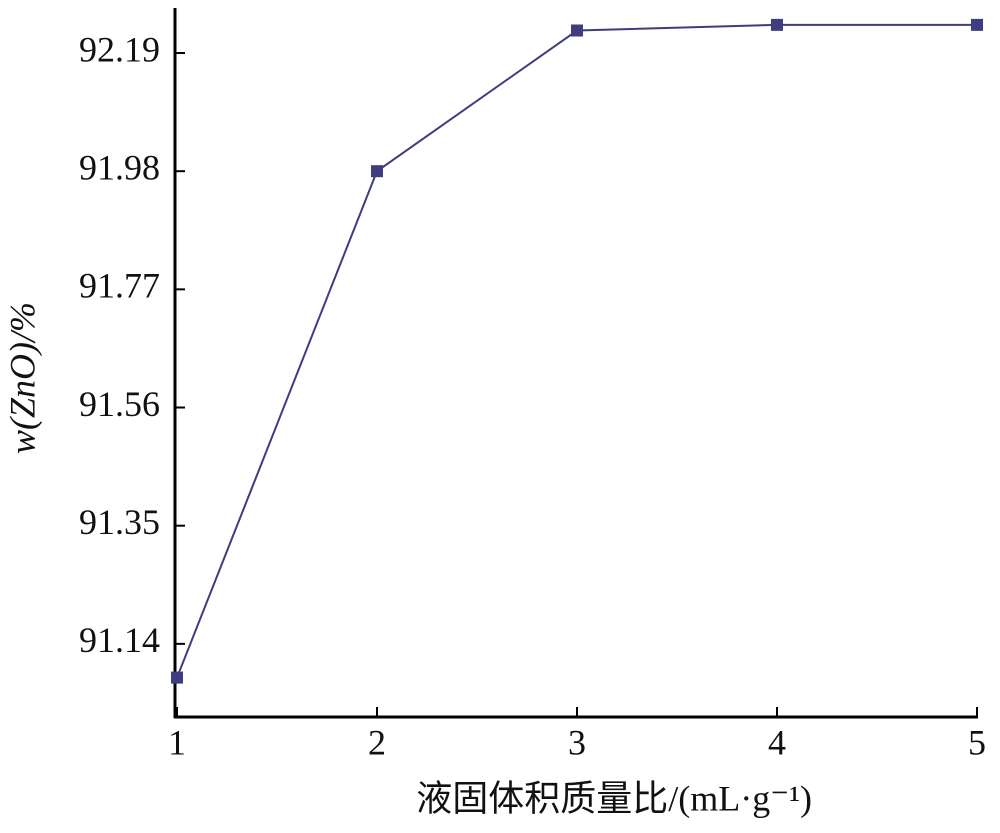 This screenshot has width=1000, height=833. What do you see at coordinates (777, 742) in the screenshot?
I see `x-tick-label: 4` at bounding box center [777, 742].